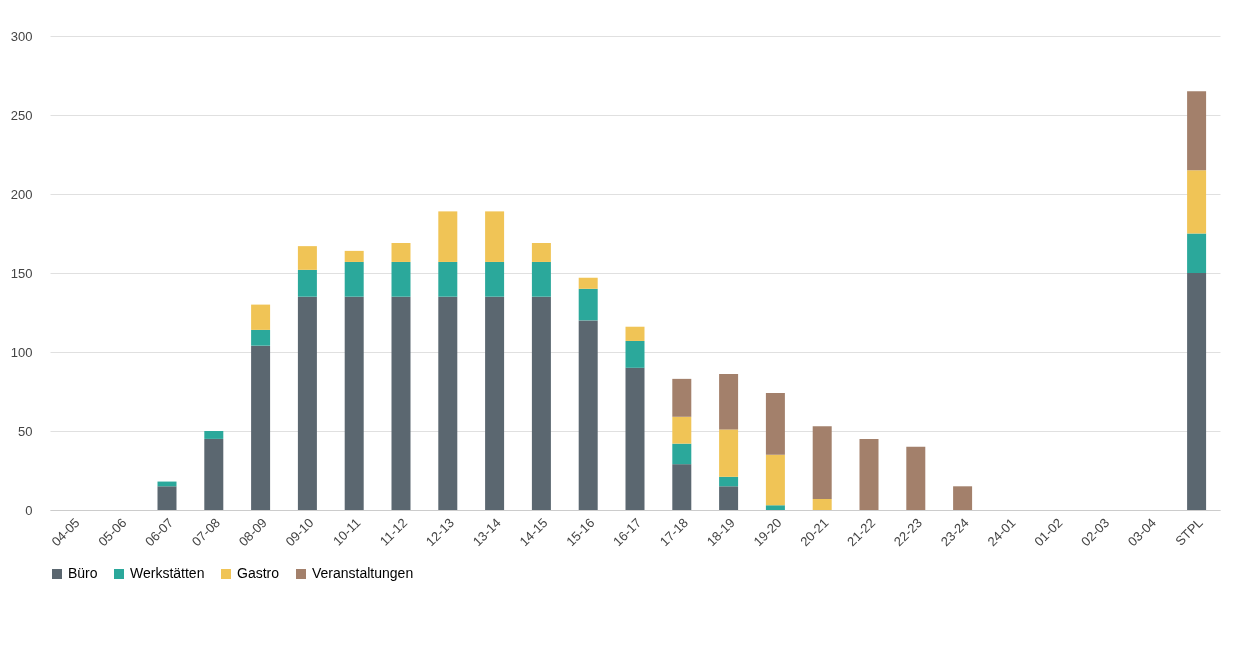  What do you see at coordinates (21, 273) in the screenshot?
I see `y-tick-label: 150` at bounding box center [21, 273].